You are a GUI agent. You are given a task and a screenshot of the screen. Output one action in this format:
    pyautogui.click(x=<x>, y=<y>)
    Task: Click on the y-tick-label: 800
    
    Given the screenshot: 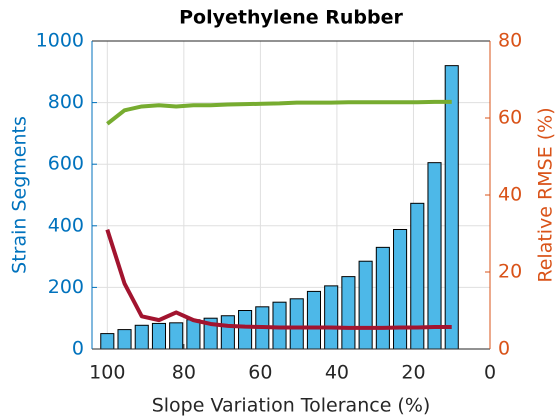 What is the action you would take?
    pyautogui.click(x=66, y=102)
    